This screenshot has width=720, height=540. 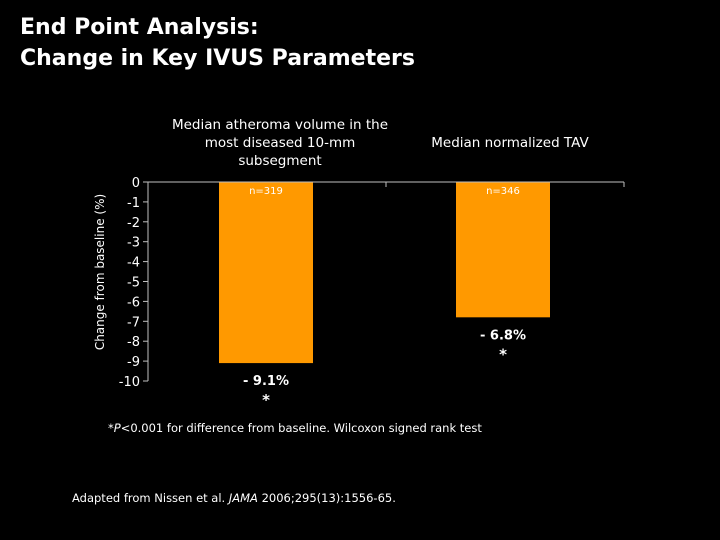 What do you see at coordinates (503, 191) in the screenshot?
I see `n-label: n=346` at bounding box center [503, 191].